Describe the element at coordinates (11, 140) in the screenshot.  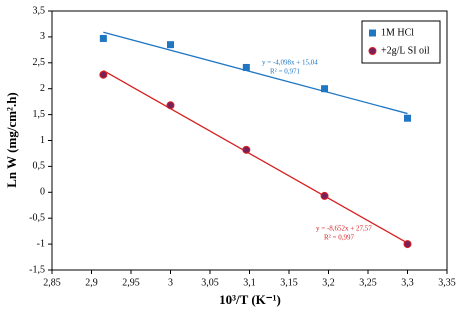
I see `y-axis-label: Ln W (mg/cm².h)` at that location.